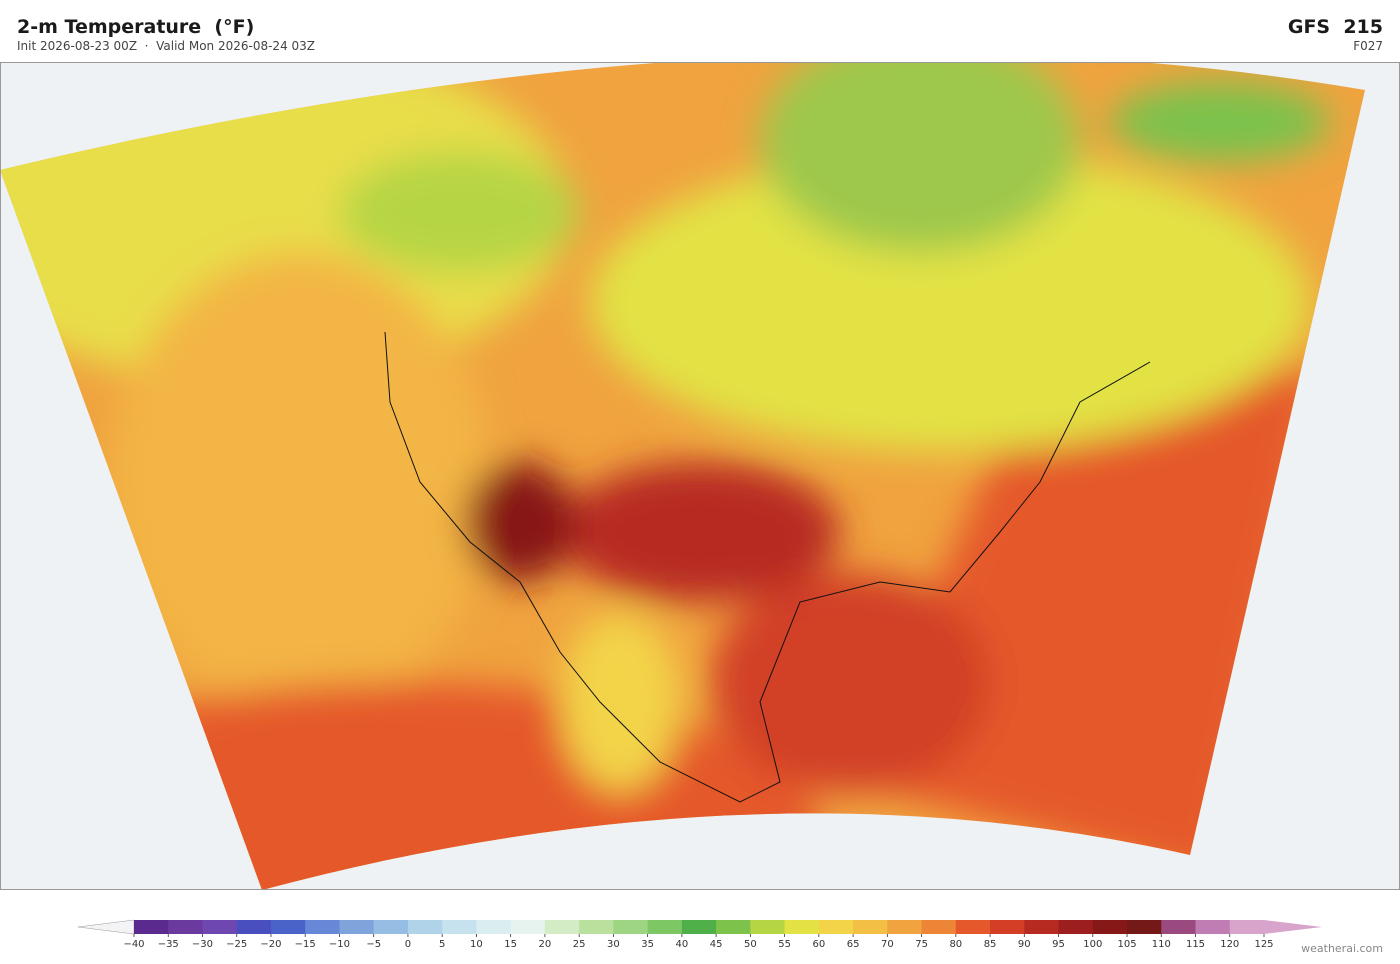 This screenshot has width=1400, height=964. Describe the element at coordinates (887, 944) in the screenshot. I see `colorbar-tick-label: 70` at that location.